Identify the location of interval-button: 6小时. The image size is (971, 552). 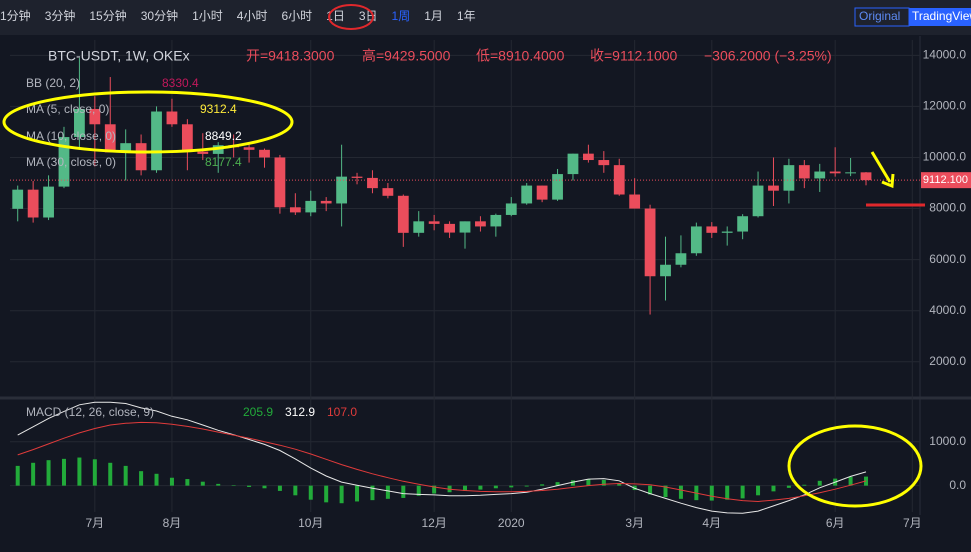
(296, 16).